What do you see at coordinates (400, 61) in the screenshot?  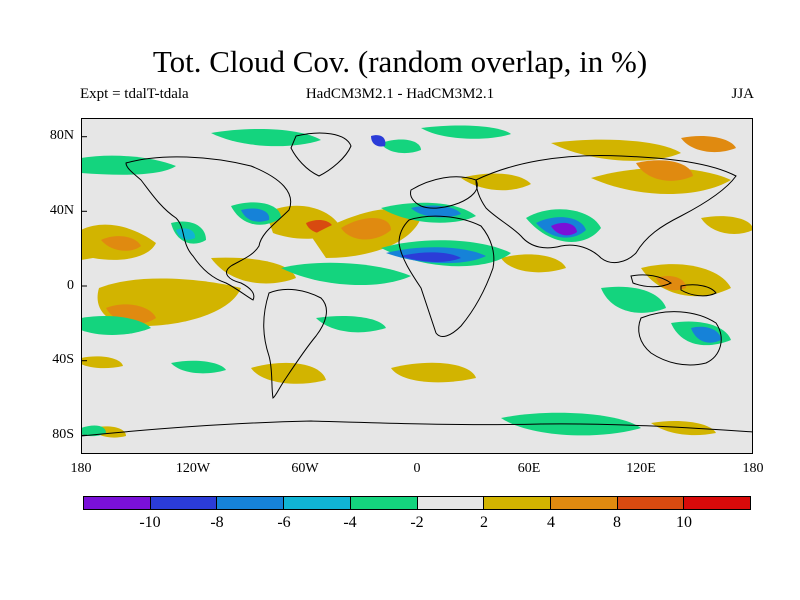 I see `figure-title: Tot. Cloud Cov. (random overlap, in %)` at bounding box center [400, 61].